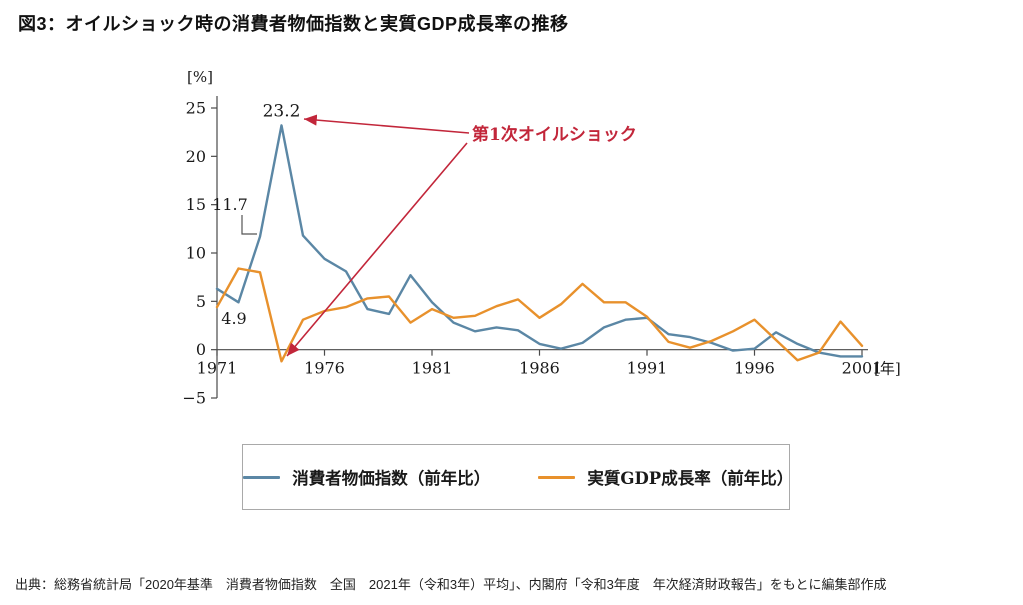  What do you see at coordinates (217, 368) in the screenshot?
I see `x-tick-label: 1971` at bounding box center [217, 368].